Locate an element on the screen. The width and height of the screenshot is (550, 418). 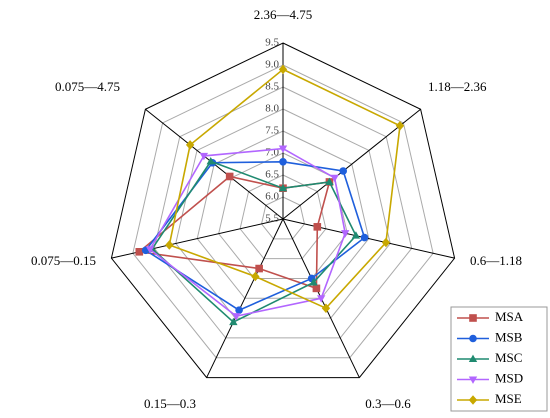
category-label: 0.075—4.75 is located at coordinates (87, 86).